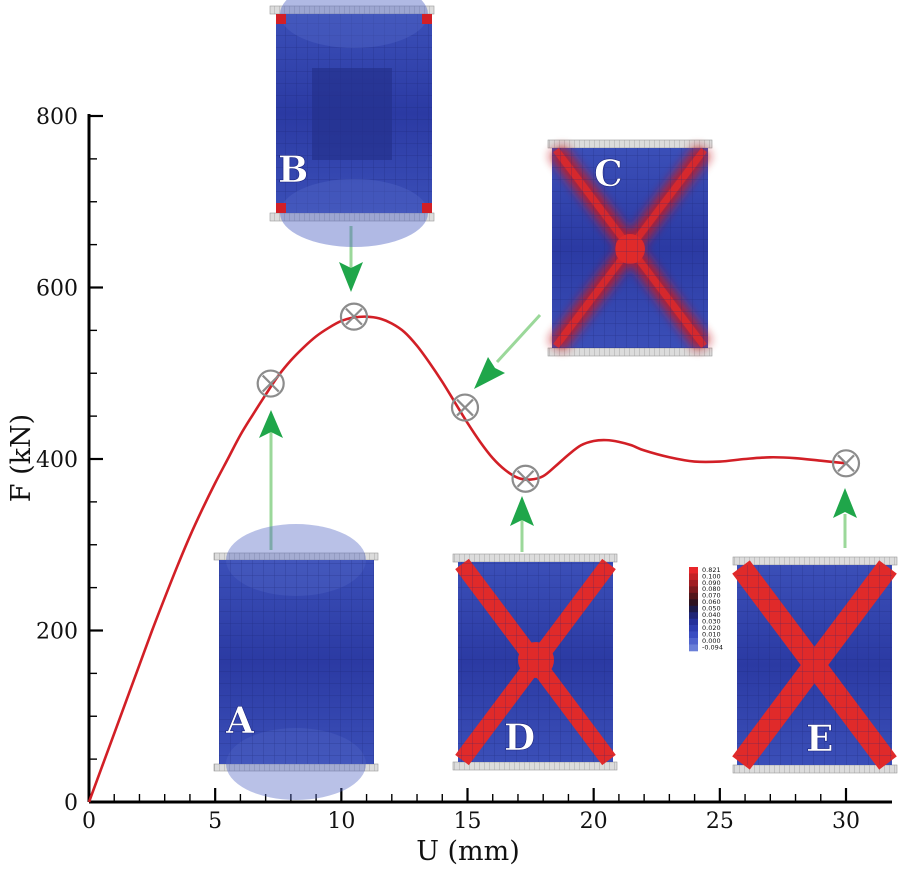 This screenshot has height=870, width=905. I want to click on arrow-d-head, so click(522, 511).